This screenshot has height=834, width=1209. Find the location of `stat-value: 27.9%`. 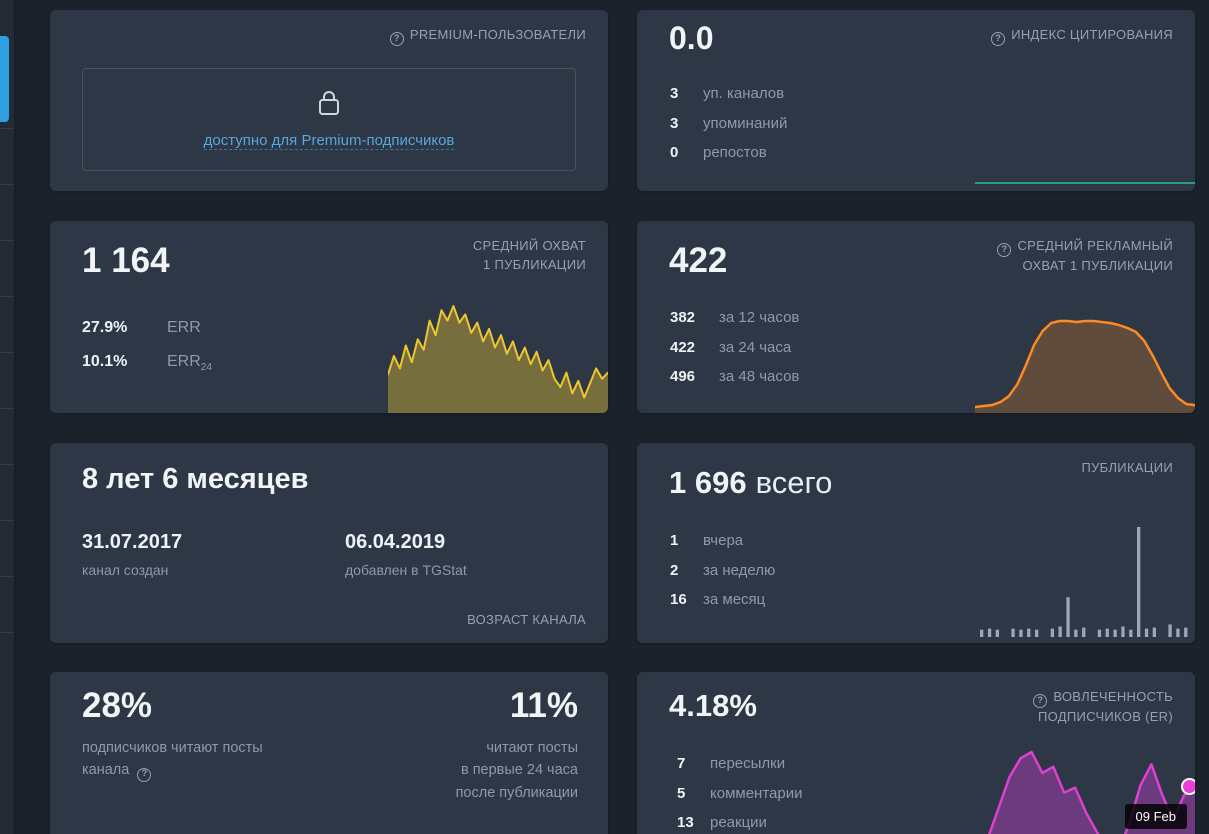

stat-value: 27.9% is located at coordinates (105, 327).